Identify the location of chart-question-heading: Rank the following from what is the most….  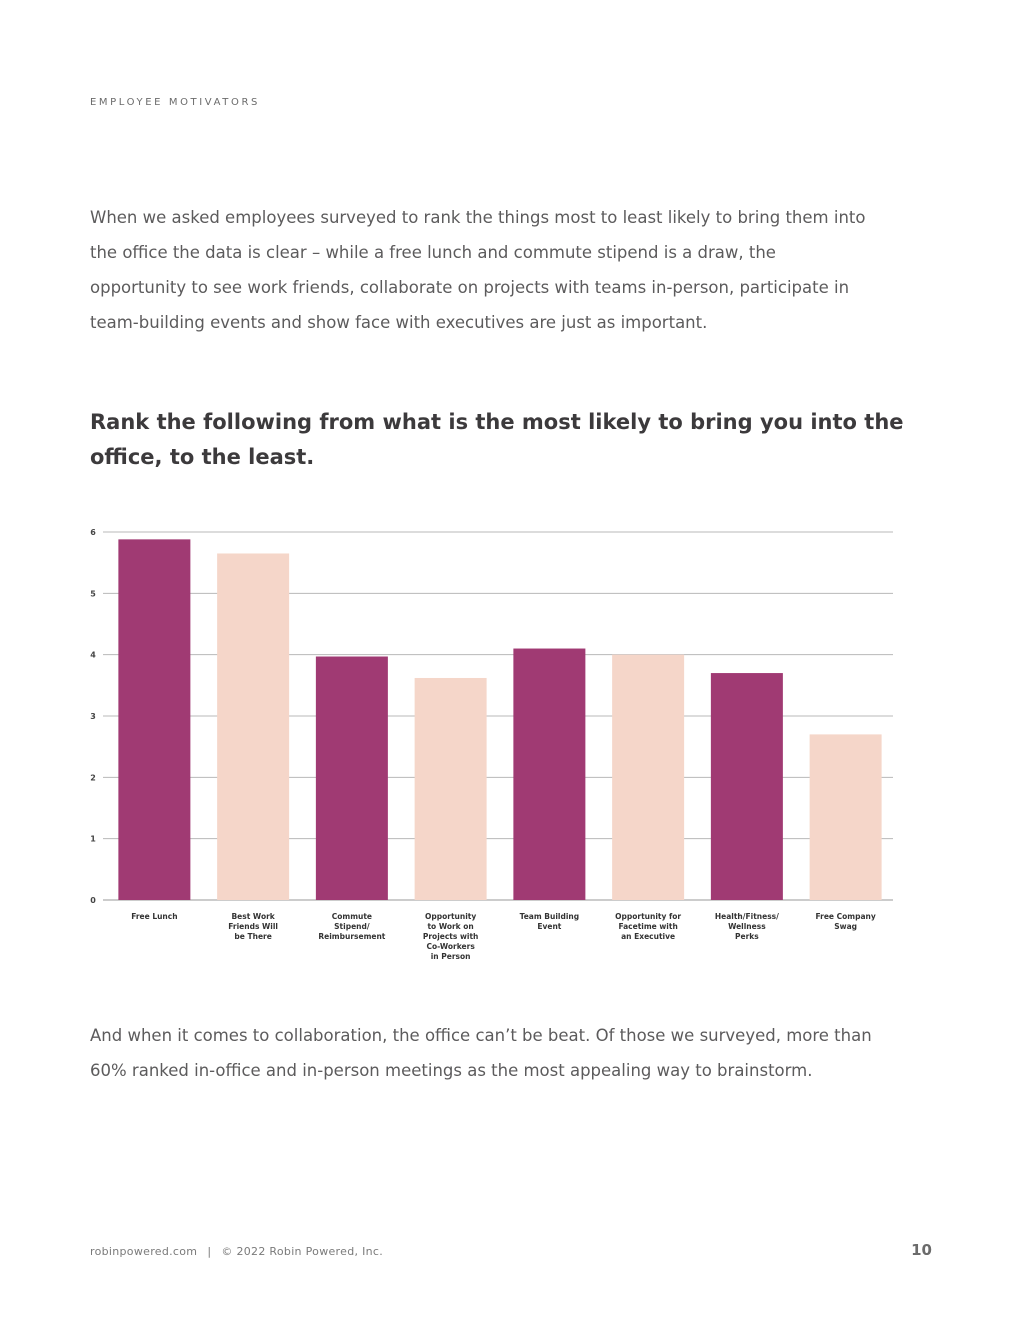
(497, 439).